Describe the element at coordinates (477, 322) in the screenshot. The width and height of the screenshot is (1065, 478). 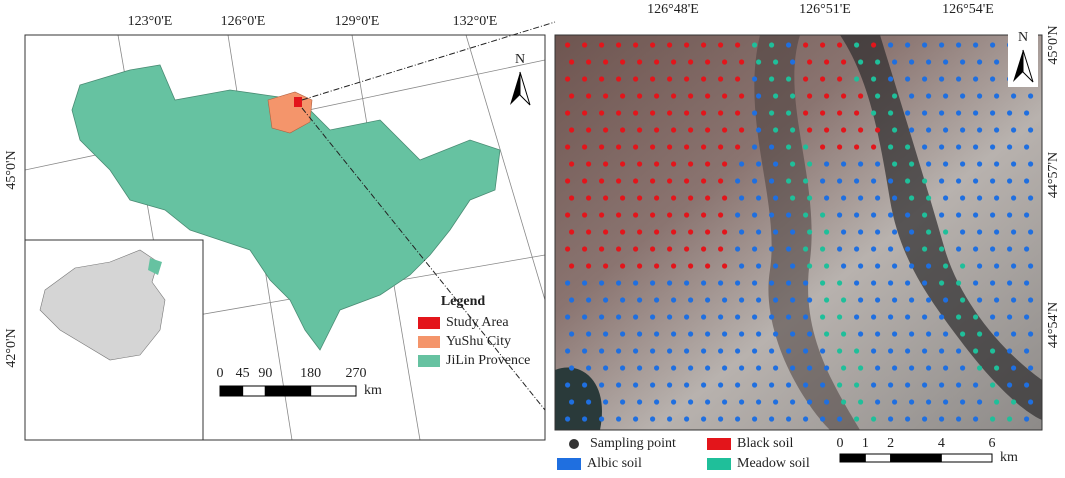
I see `legend-label: Study Area` at that location.